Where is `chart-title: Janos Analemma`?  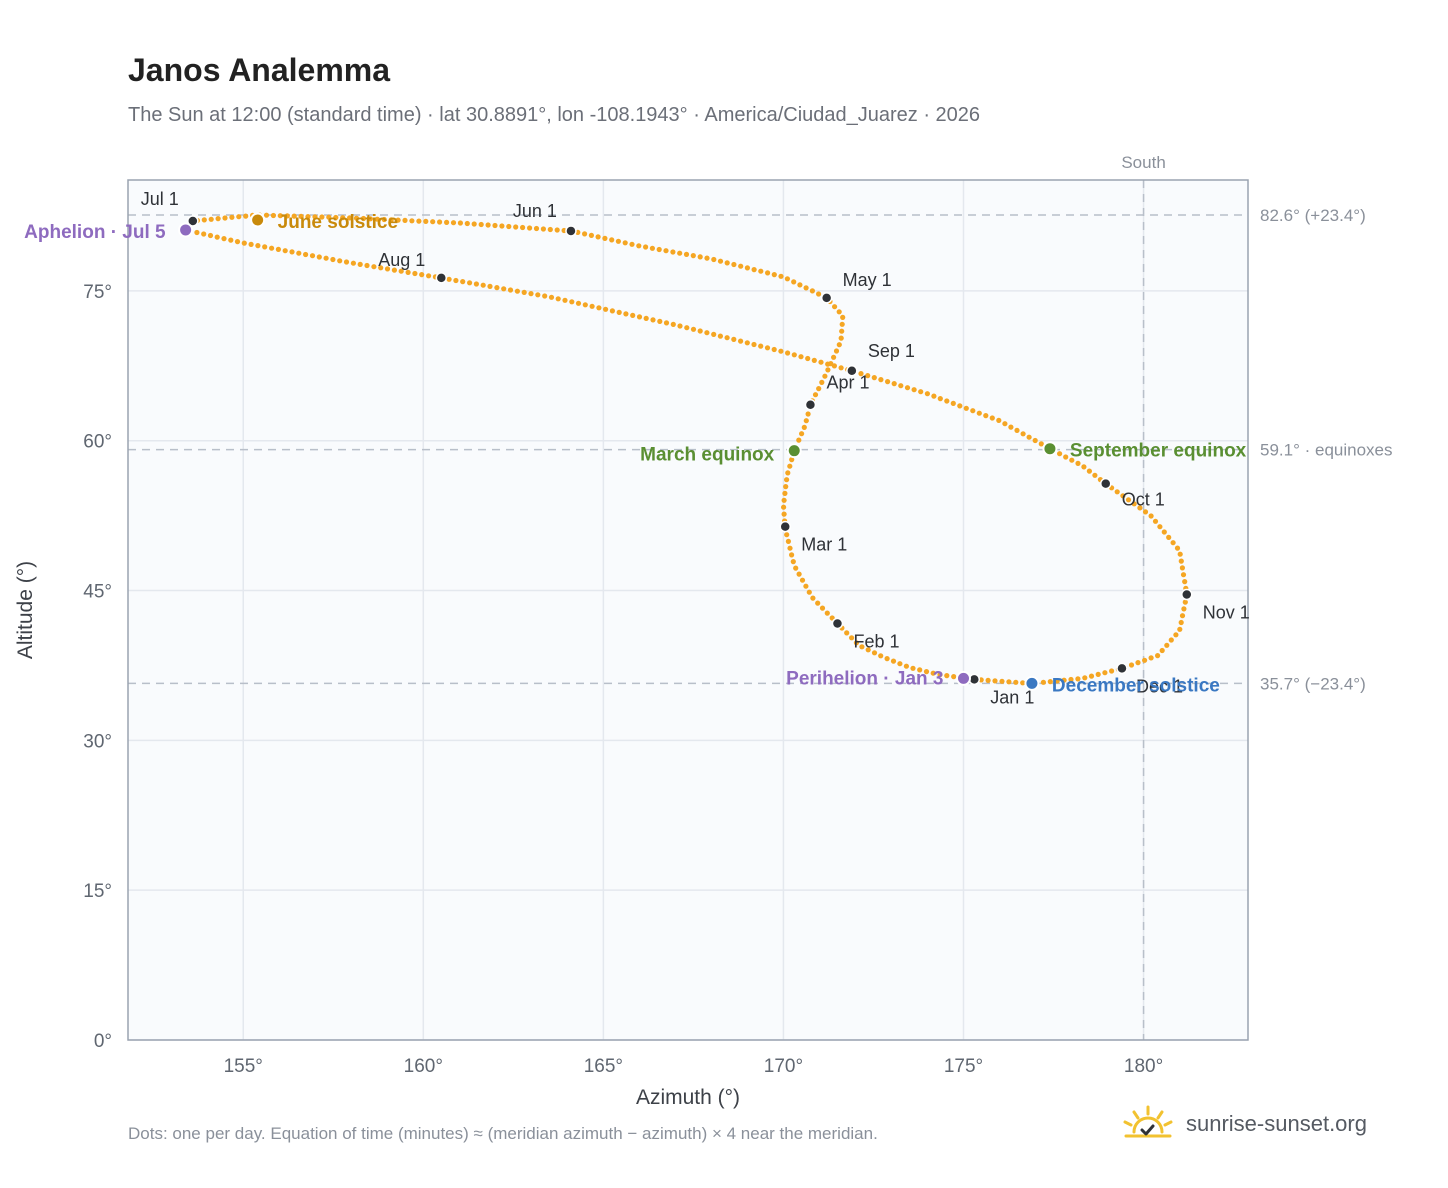 chart-title: Janos Analemma is located at coordinates (259, 70).